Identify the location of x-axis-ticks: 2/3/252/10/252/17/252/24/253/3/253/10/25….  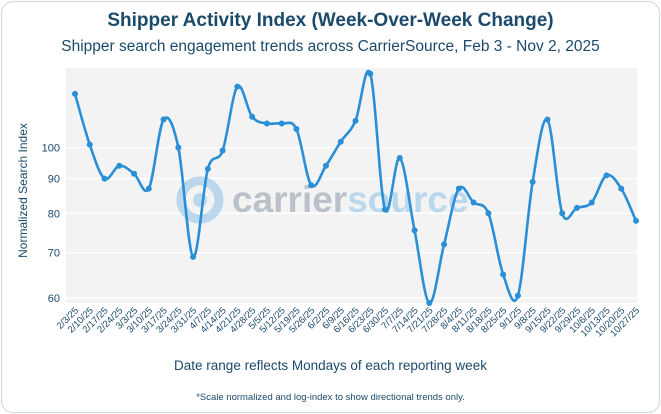
(348, 322).